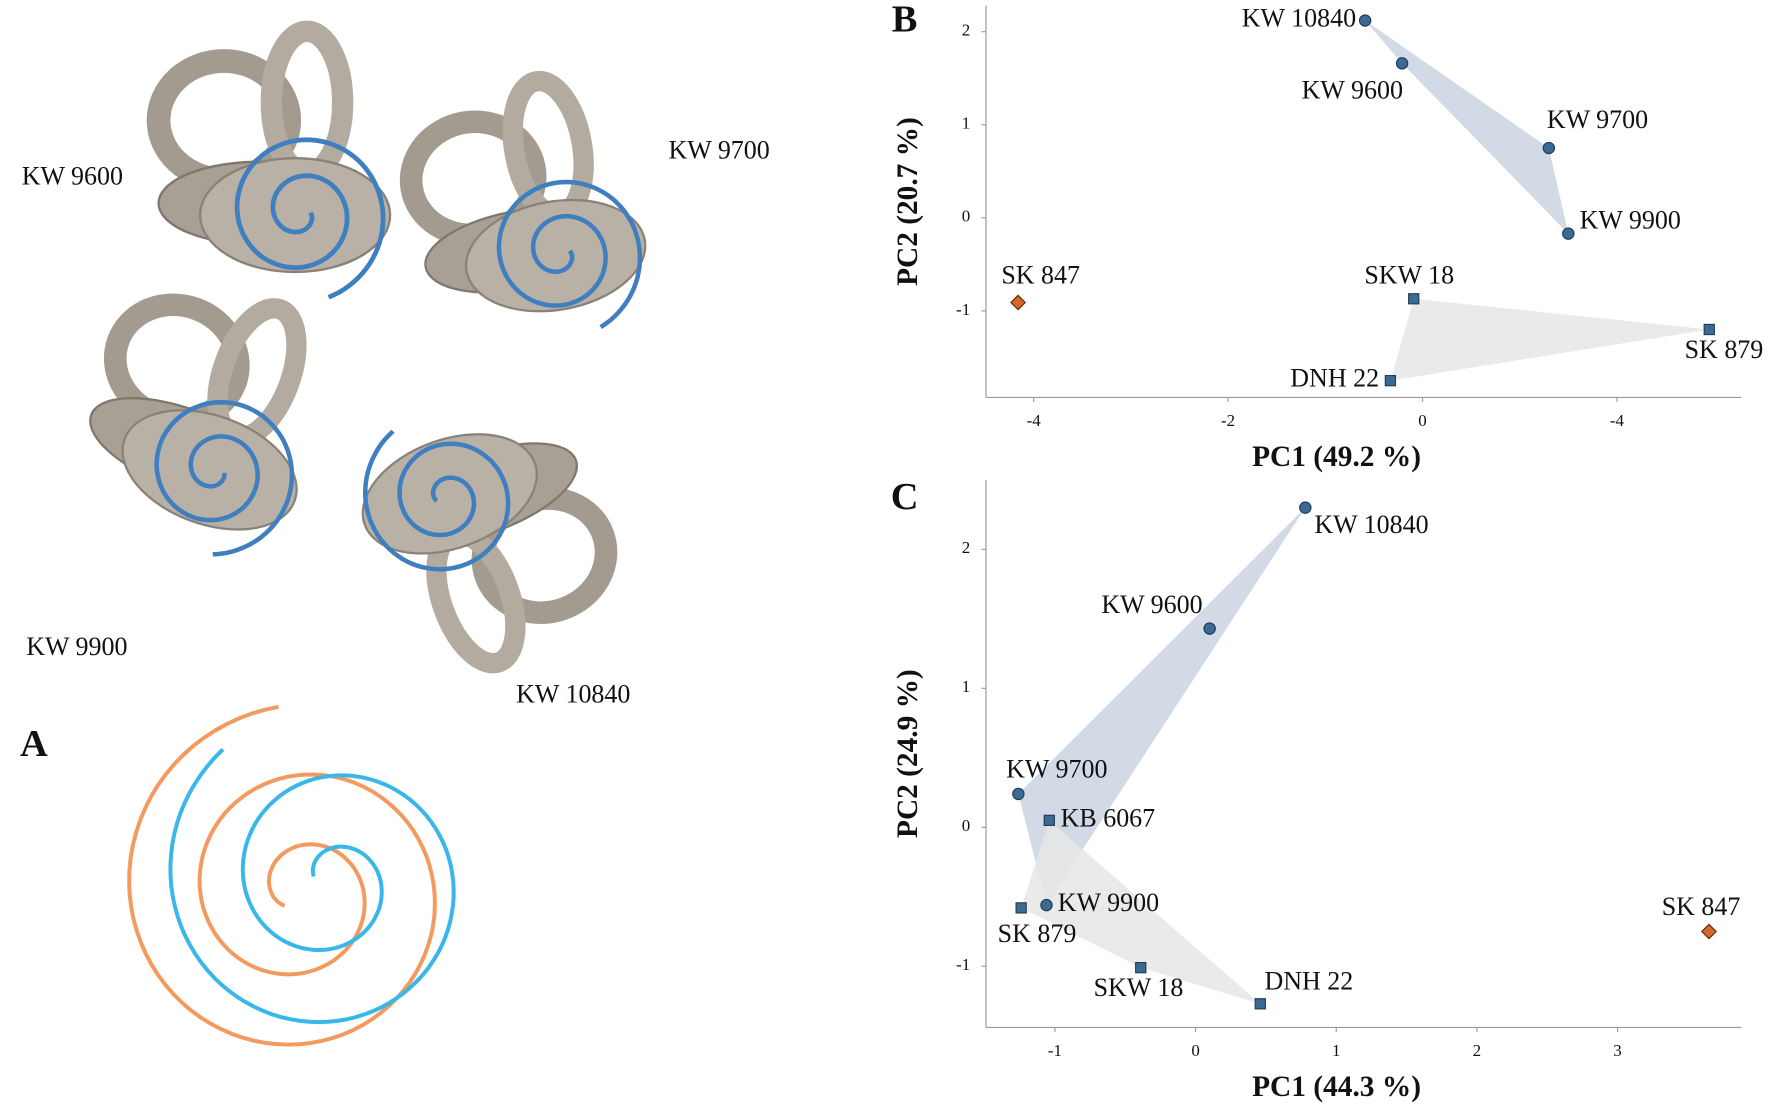 The image size is (1773, 1120). I want to click on x-tick-label: 3, so click(1617, 1050).